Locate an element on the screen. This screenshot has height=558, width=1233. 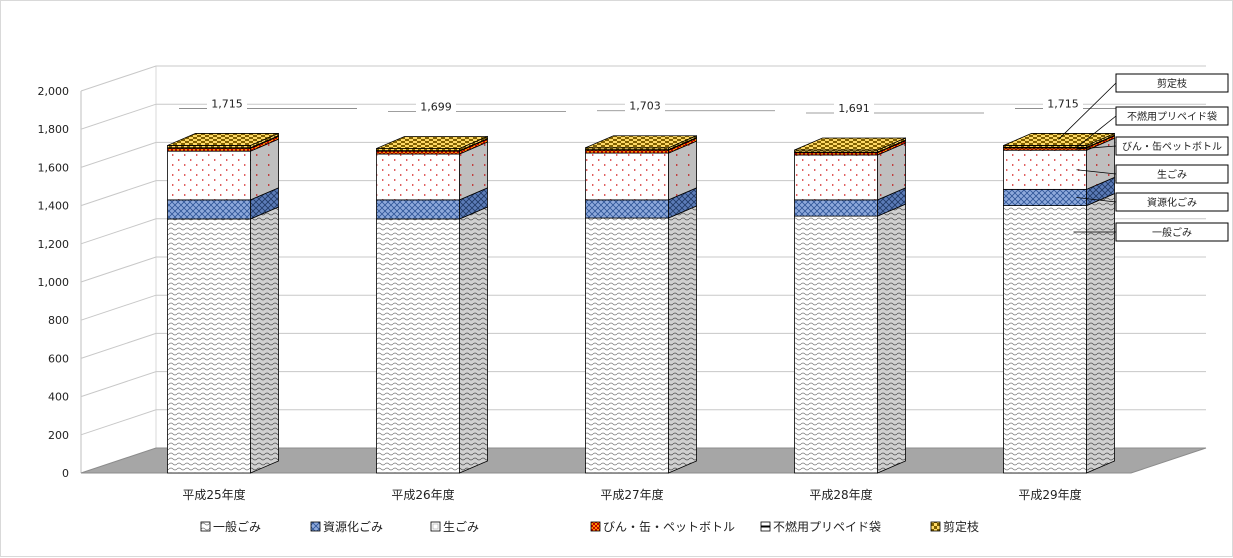
legend-label: 生ごみ is located at coordinates (461, 526).